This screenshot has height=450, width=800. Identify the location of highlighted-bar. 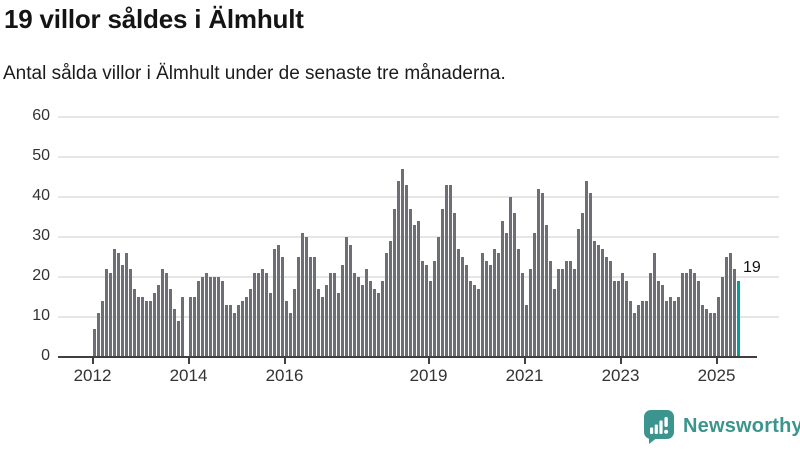
(738, 319).